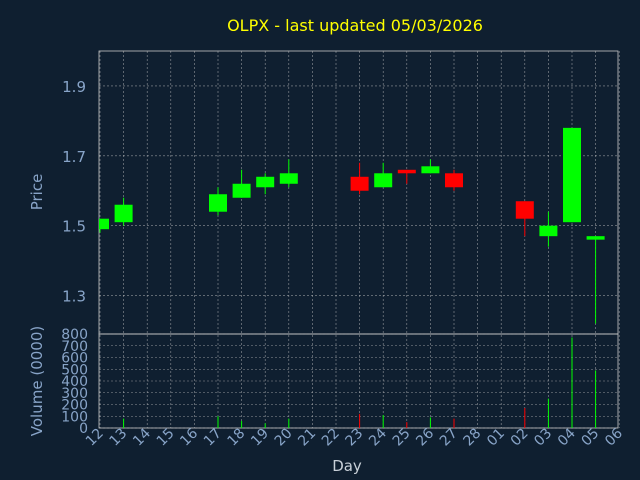 The height and width of the screenshot is (480, 640). What do you see at coordinates (260, 438) in the screenshot?
I see `x-tick-label: 19` at bounding box center [260, 438].